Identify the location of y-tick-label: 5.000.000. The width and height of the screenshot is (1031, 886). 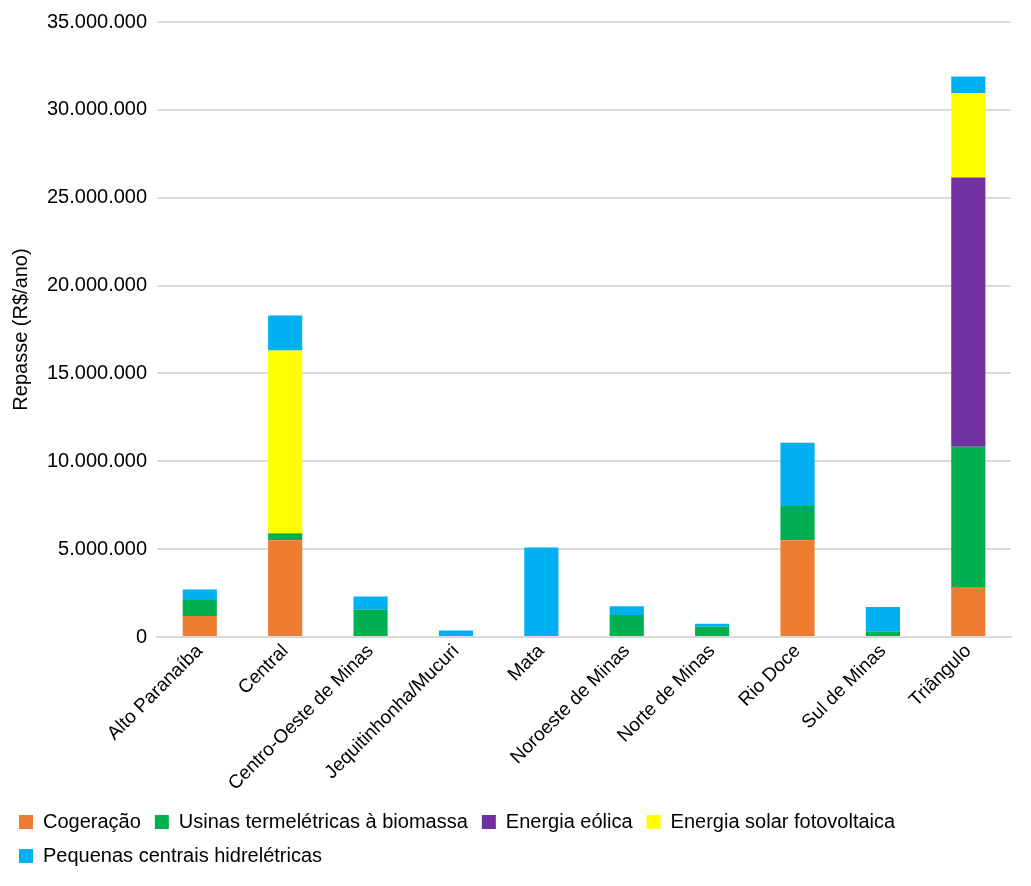
(103, 547).